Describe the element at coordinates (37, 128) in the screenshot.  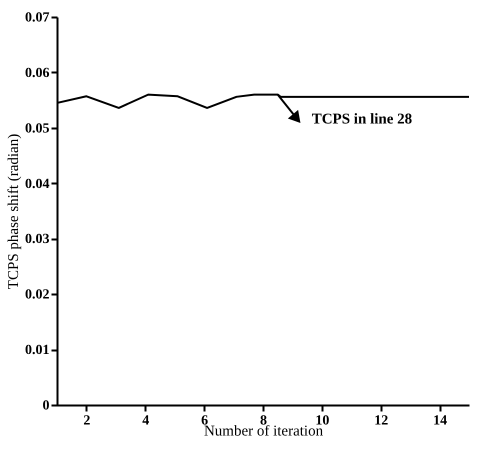
I see `y-tick-label: 0.05` at that location.